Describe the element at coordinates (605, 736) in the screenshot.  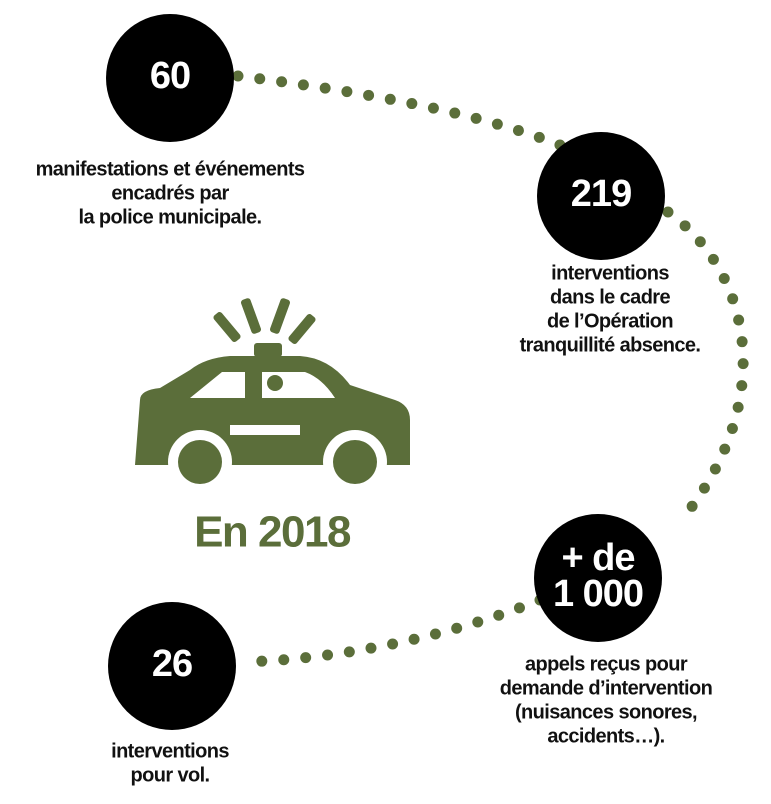
I see `stat-label: accidents…).` at that location.